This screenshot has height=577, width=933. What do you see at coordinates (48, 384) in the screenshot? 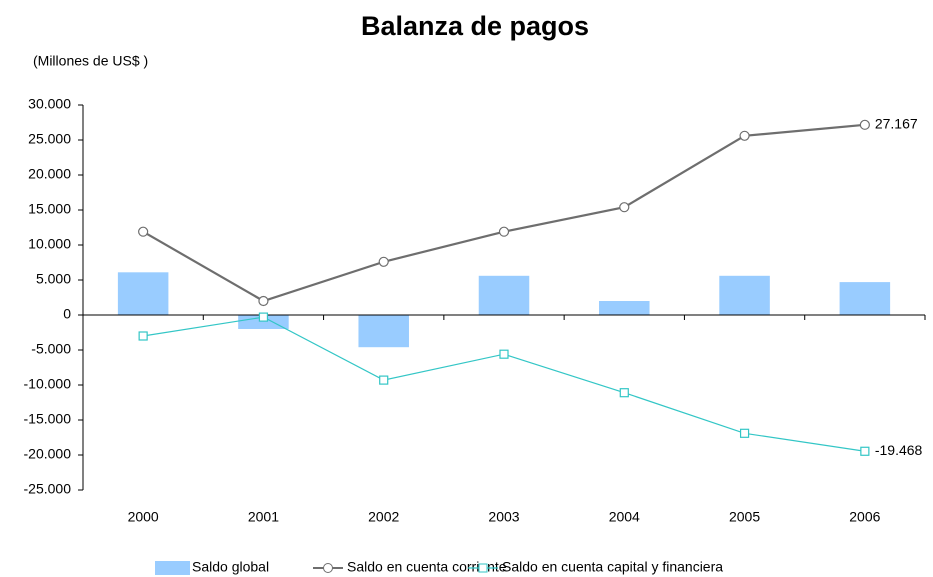
I see `y-tick-label: -10.000` at bounding box center [48, 384].